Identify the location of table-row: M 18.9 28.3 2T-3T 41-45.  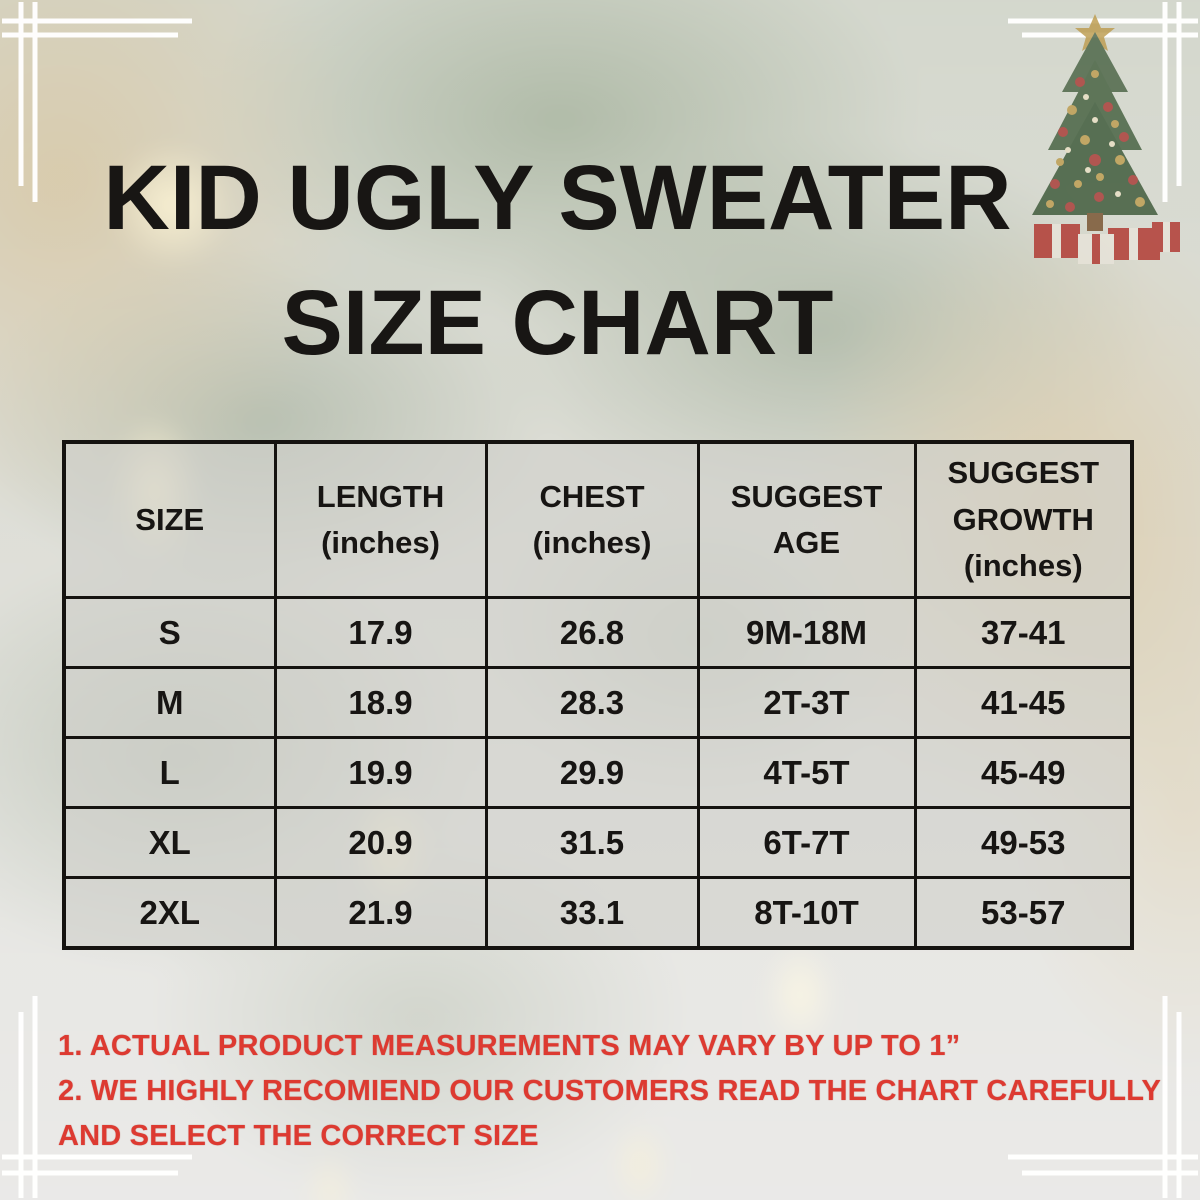
(598, 702).